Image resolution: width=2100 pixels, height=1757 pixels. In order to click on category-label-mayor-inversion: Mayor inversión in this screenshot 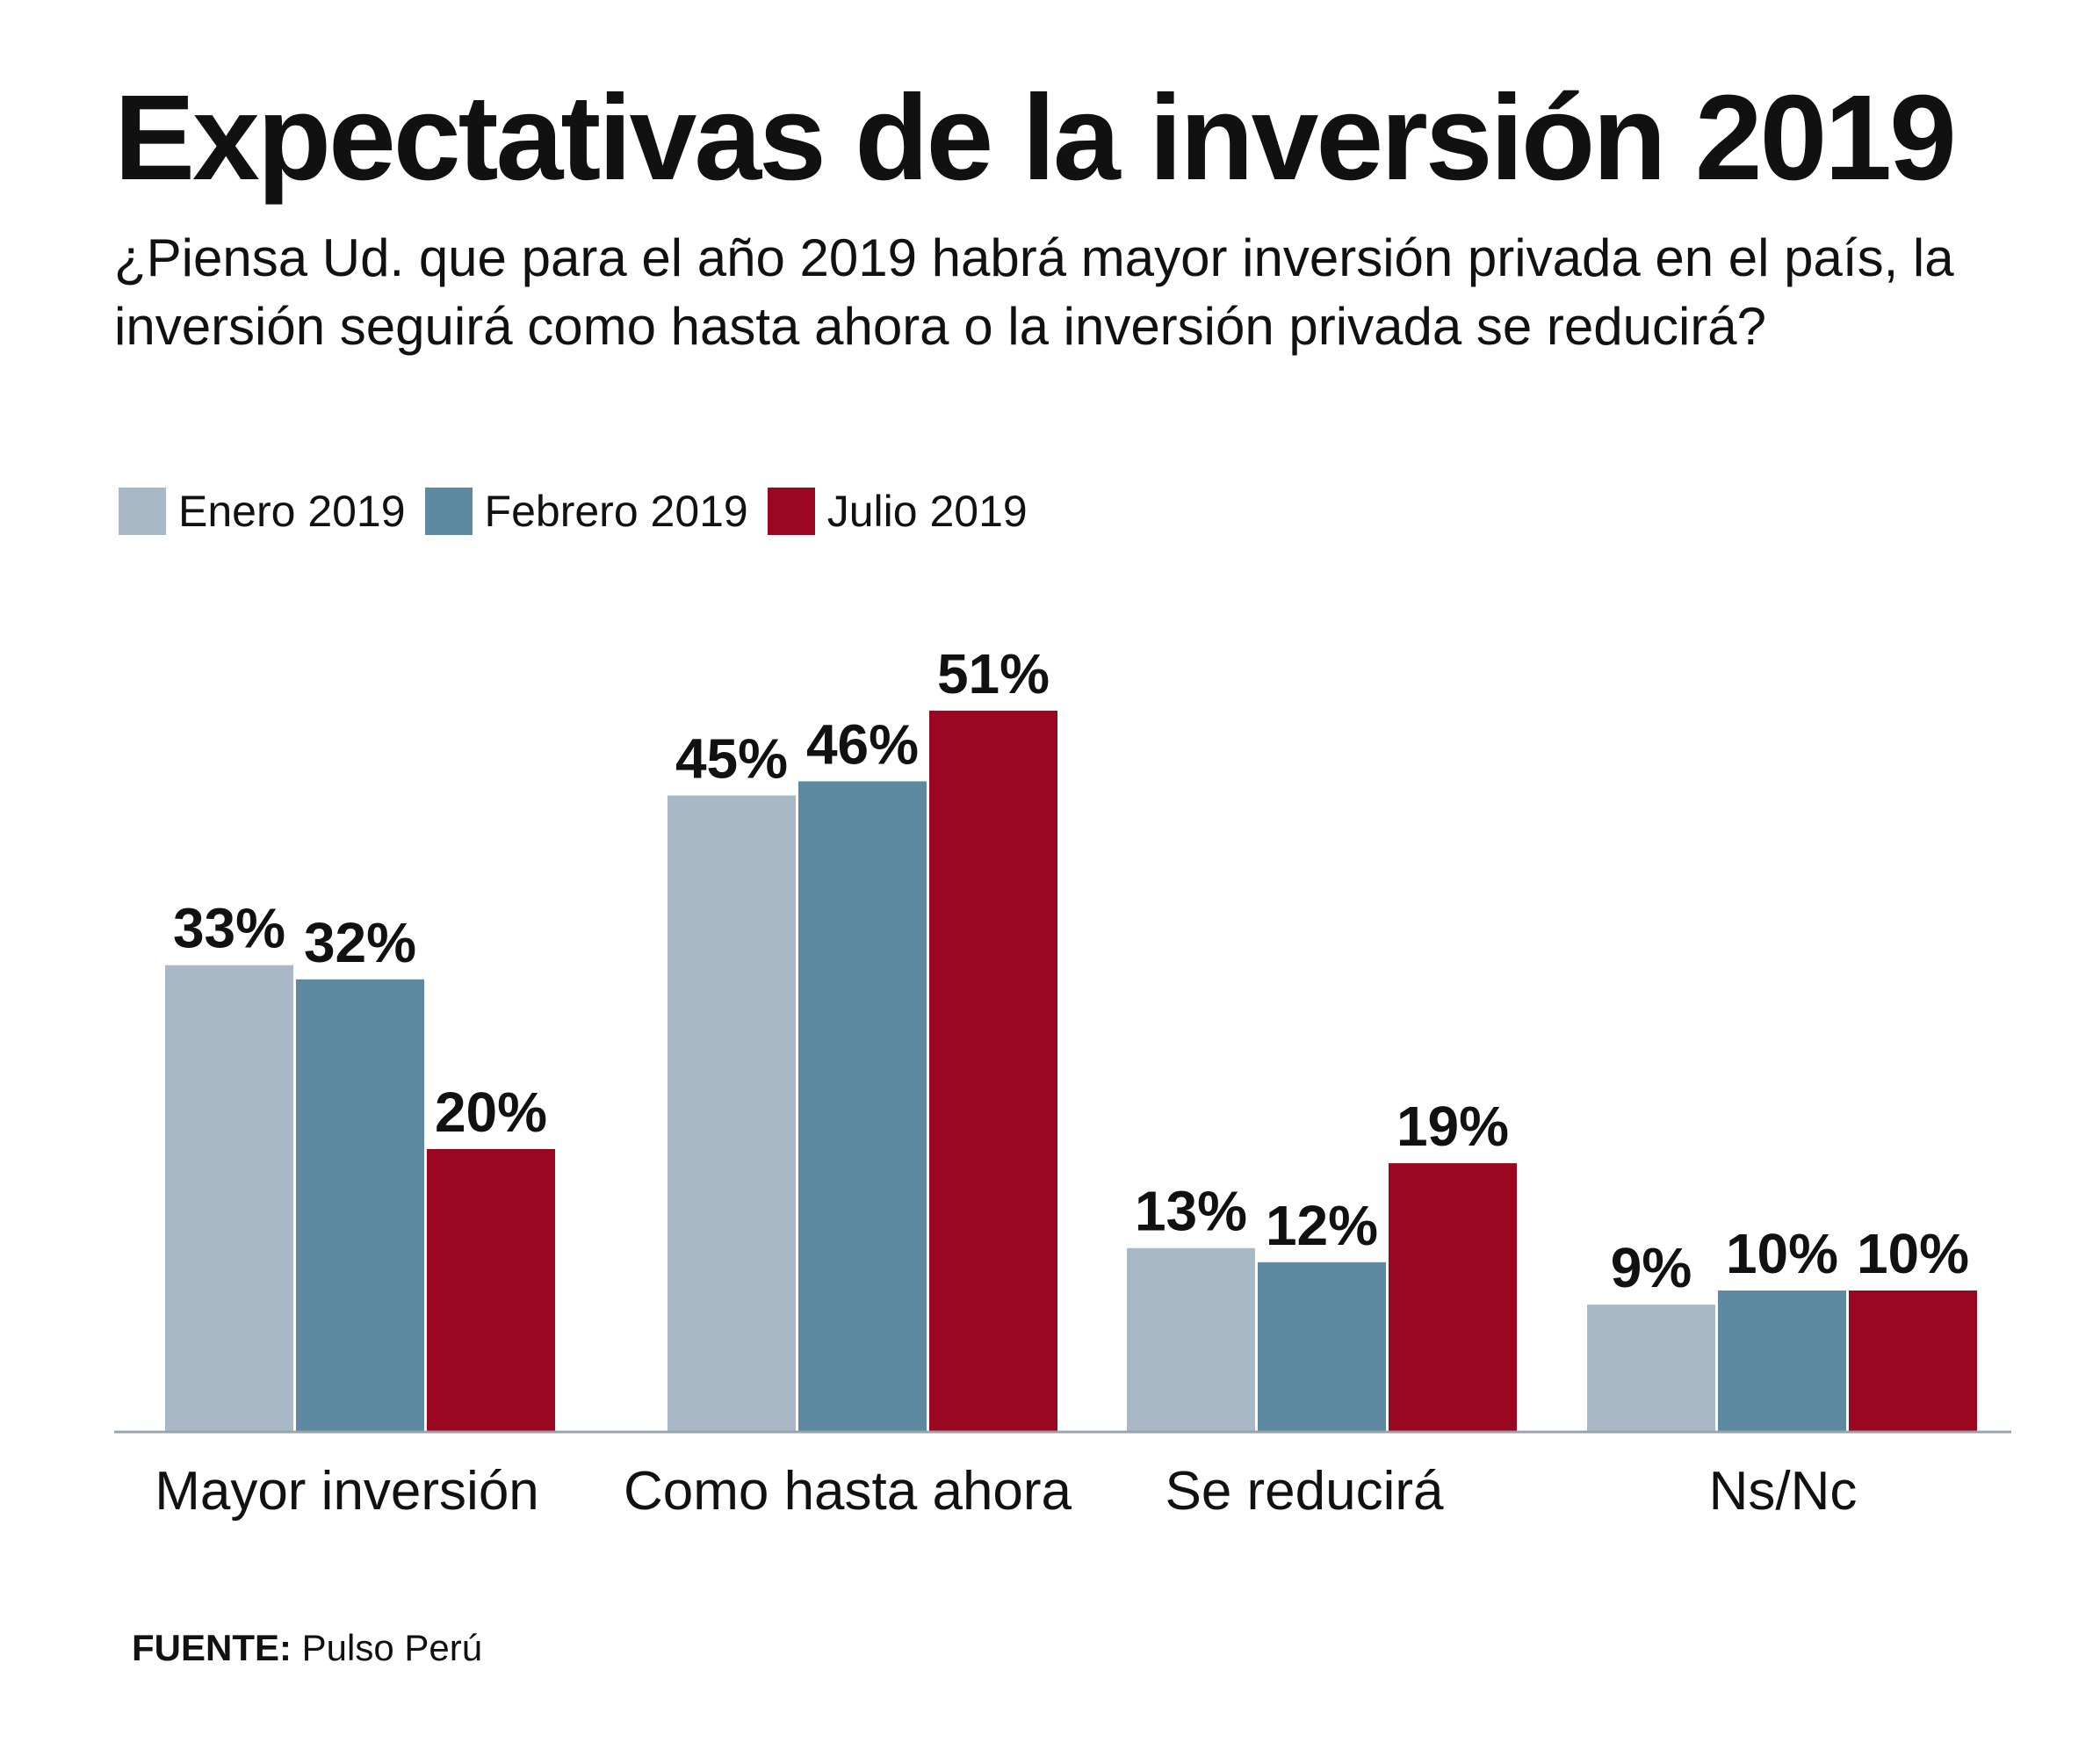, I will do `click(347, 1491)`.